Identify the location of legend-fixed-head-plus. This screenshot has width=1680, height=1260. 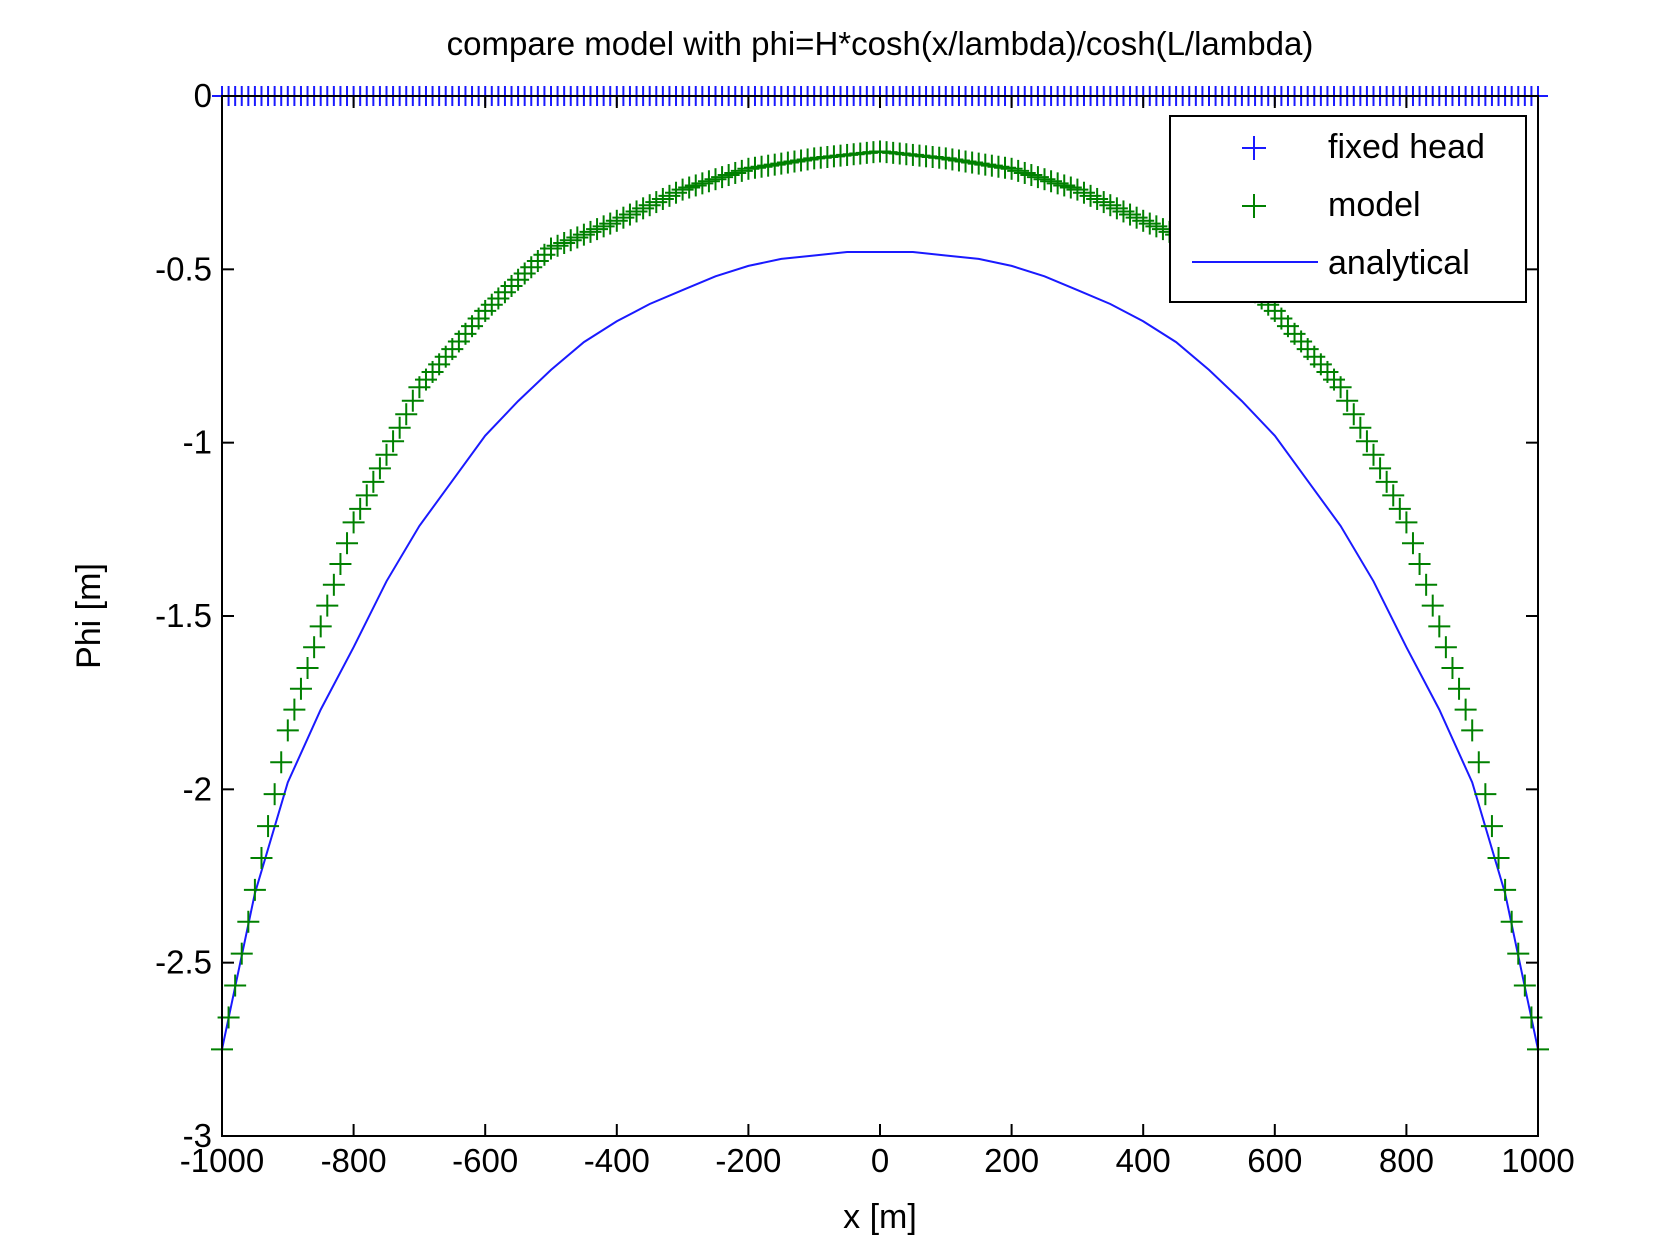
(1254, 148).